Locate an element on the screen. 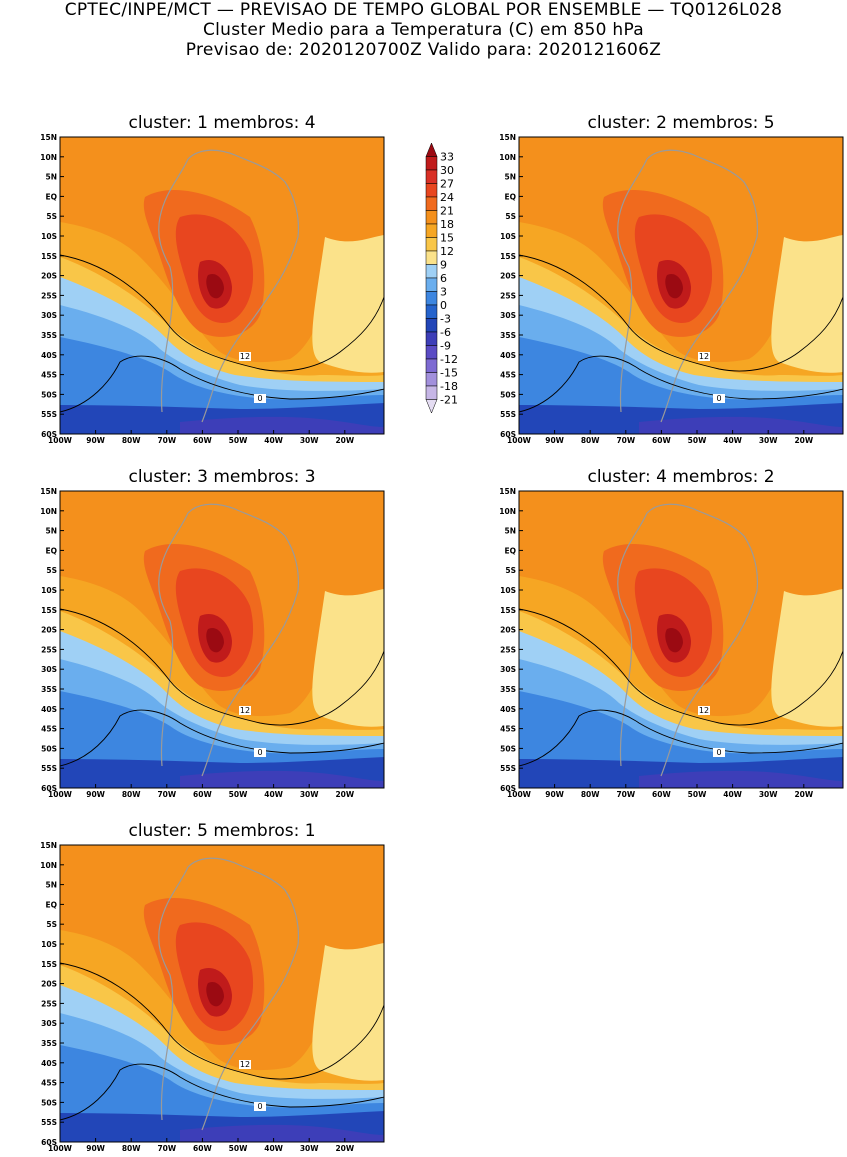  panel-title-cluster-3: cluster: 3 membros: 3 is located at coordinates (222, 477).